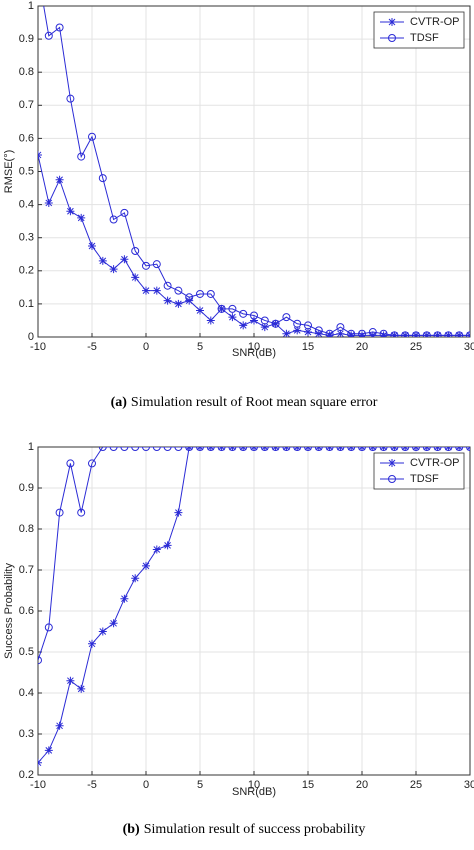 This screenshot has height=850, width=474. Describe the element at coordinates (392, 22) in the screenshot. I see `legend-marker` at that location.